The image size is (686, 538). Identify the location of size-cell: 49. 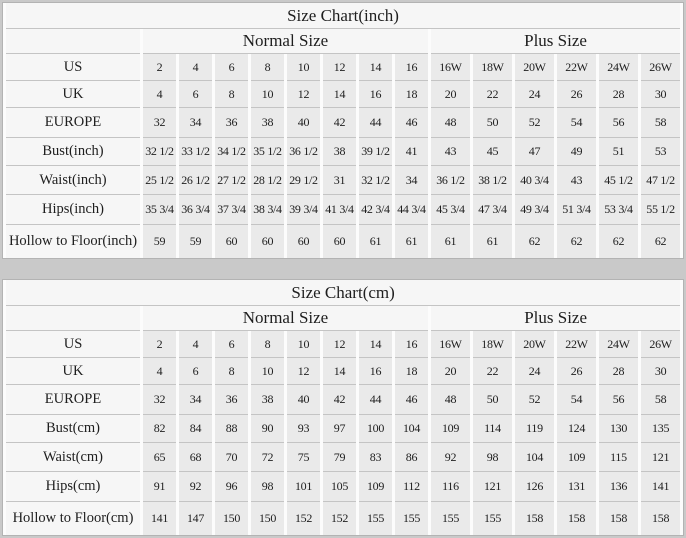
(576, 152).